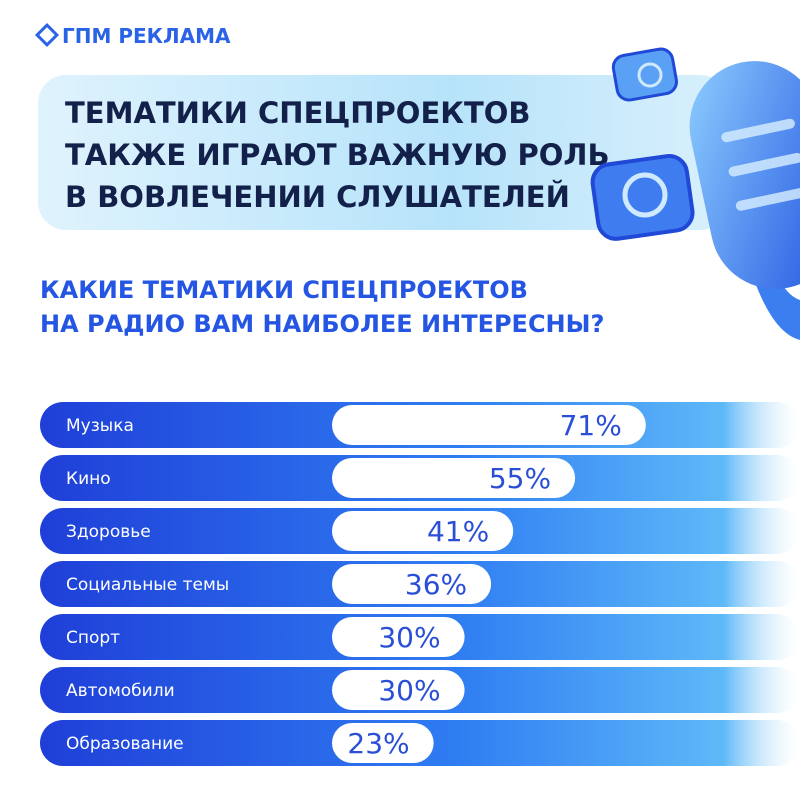 The width and height of the screenshot is (800, 800). I want to click on category-label: Автомобили, so click(120, 691).